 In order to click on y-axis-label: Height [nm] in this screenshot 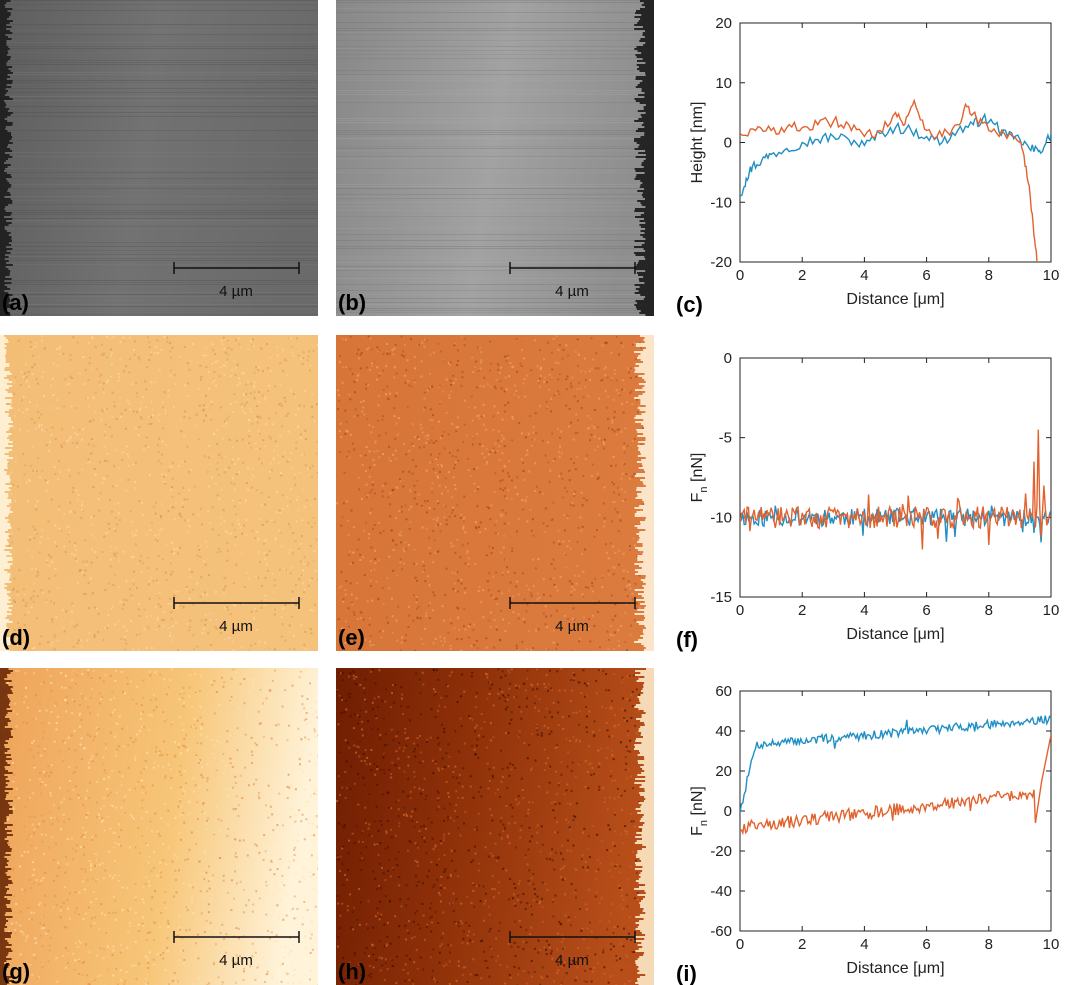, I will do `click(697, 143)`.